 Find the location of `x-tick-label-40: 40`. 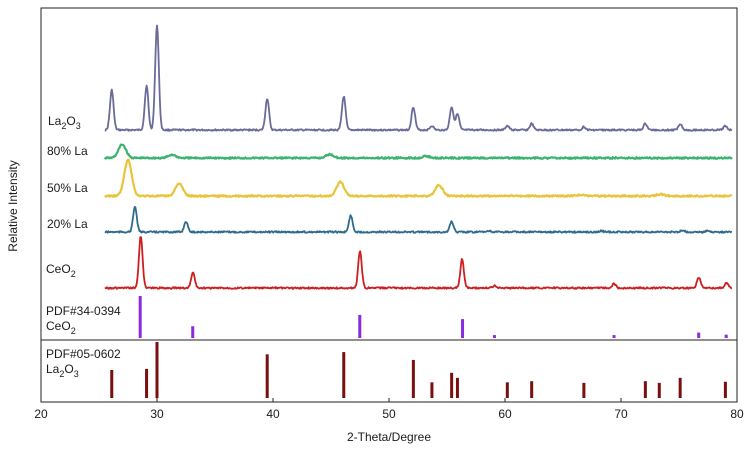

x-tick-label-40: 40 is located at coordinates (273, 414).